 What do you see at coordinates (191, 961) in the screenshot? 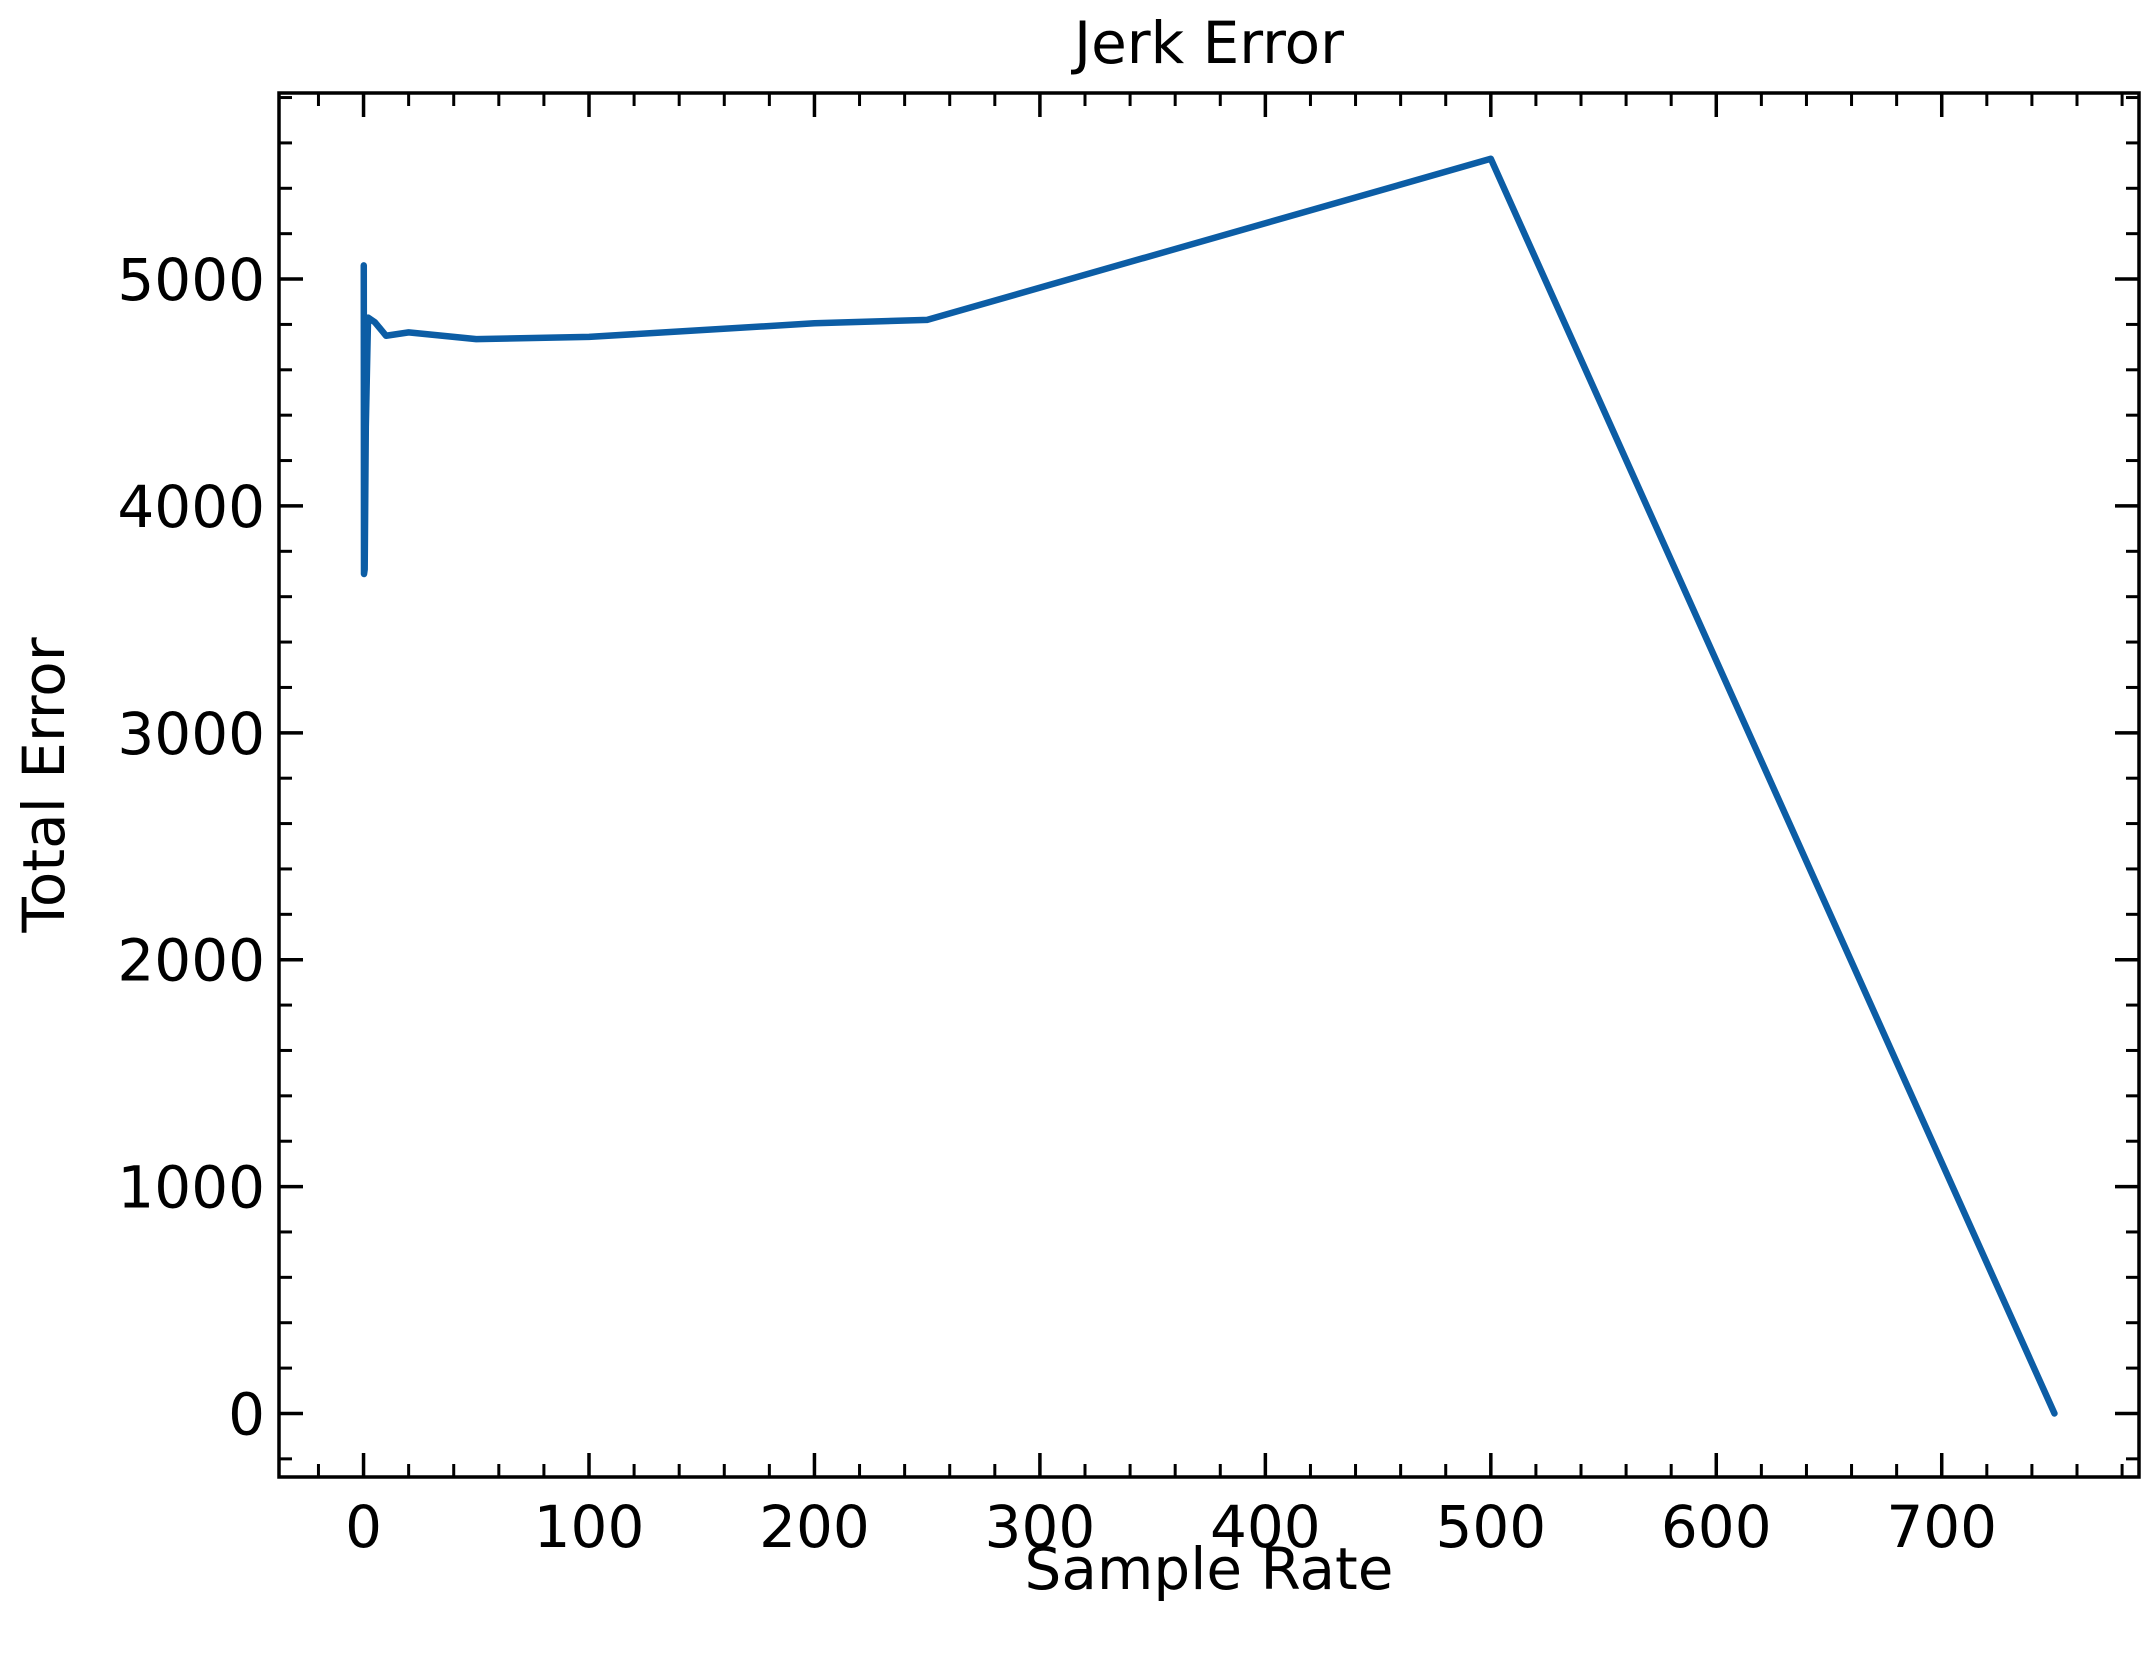
I see `y-tick-label: 2000` at bounding box center [191, 961].